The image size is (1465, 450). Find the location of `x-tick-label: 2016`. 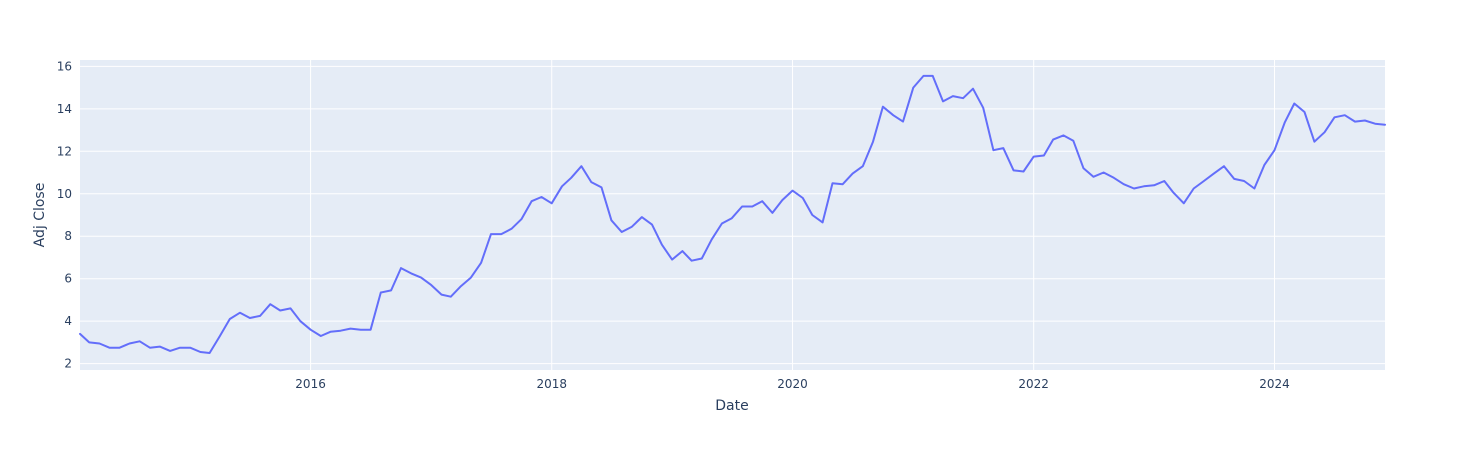

x-tick-label: 2016 is located at coordinates (310, 384).